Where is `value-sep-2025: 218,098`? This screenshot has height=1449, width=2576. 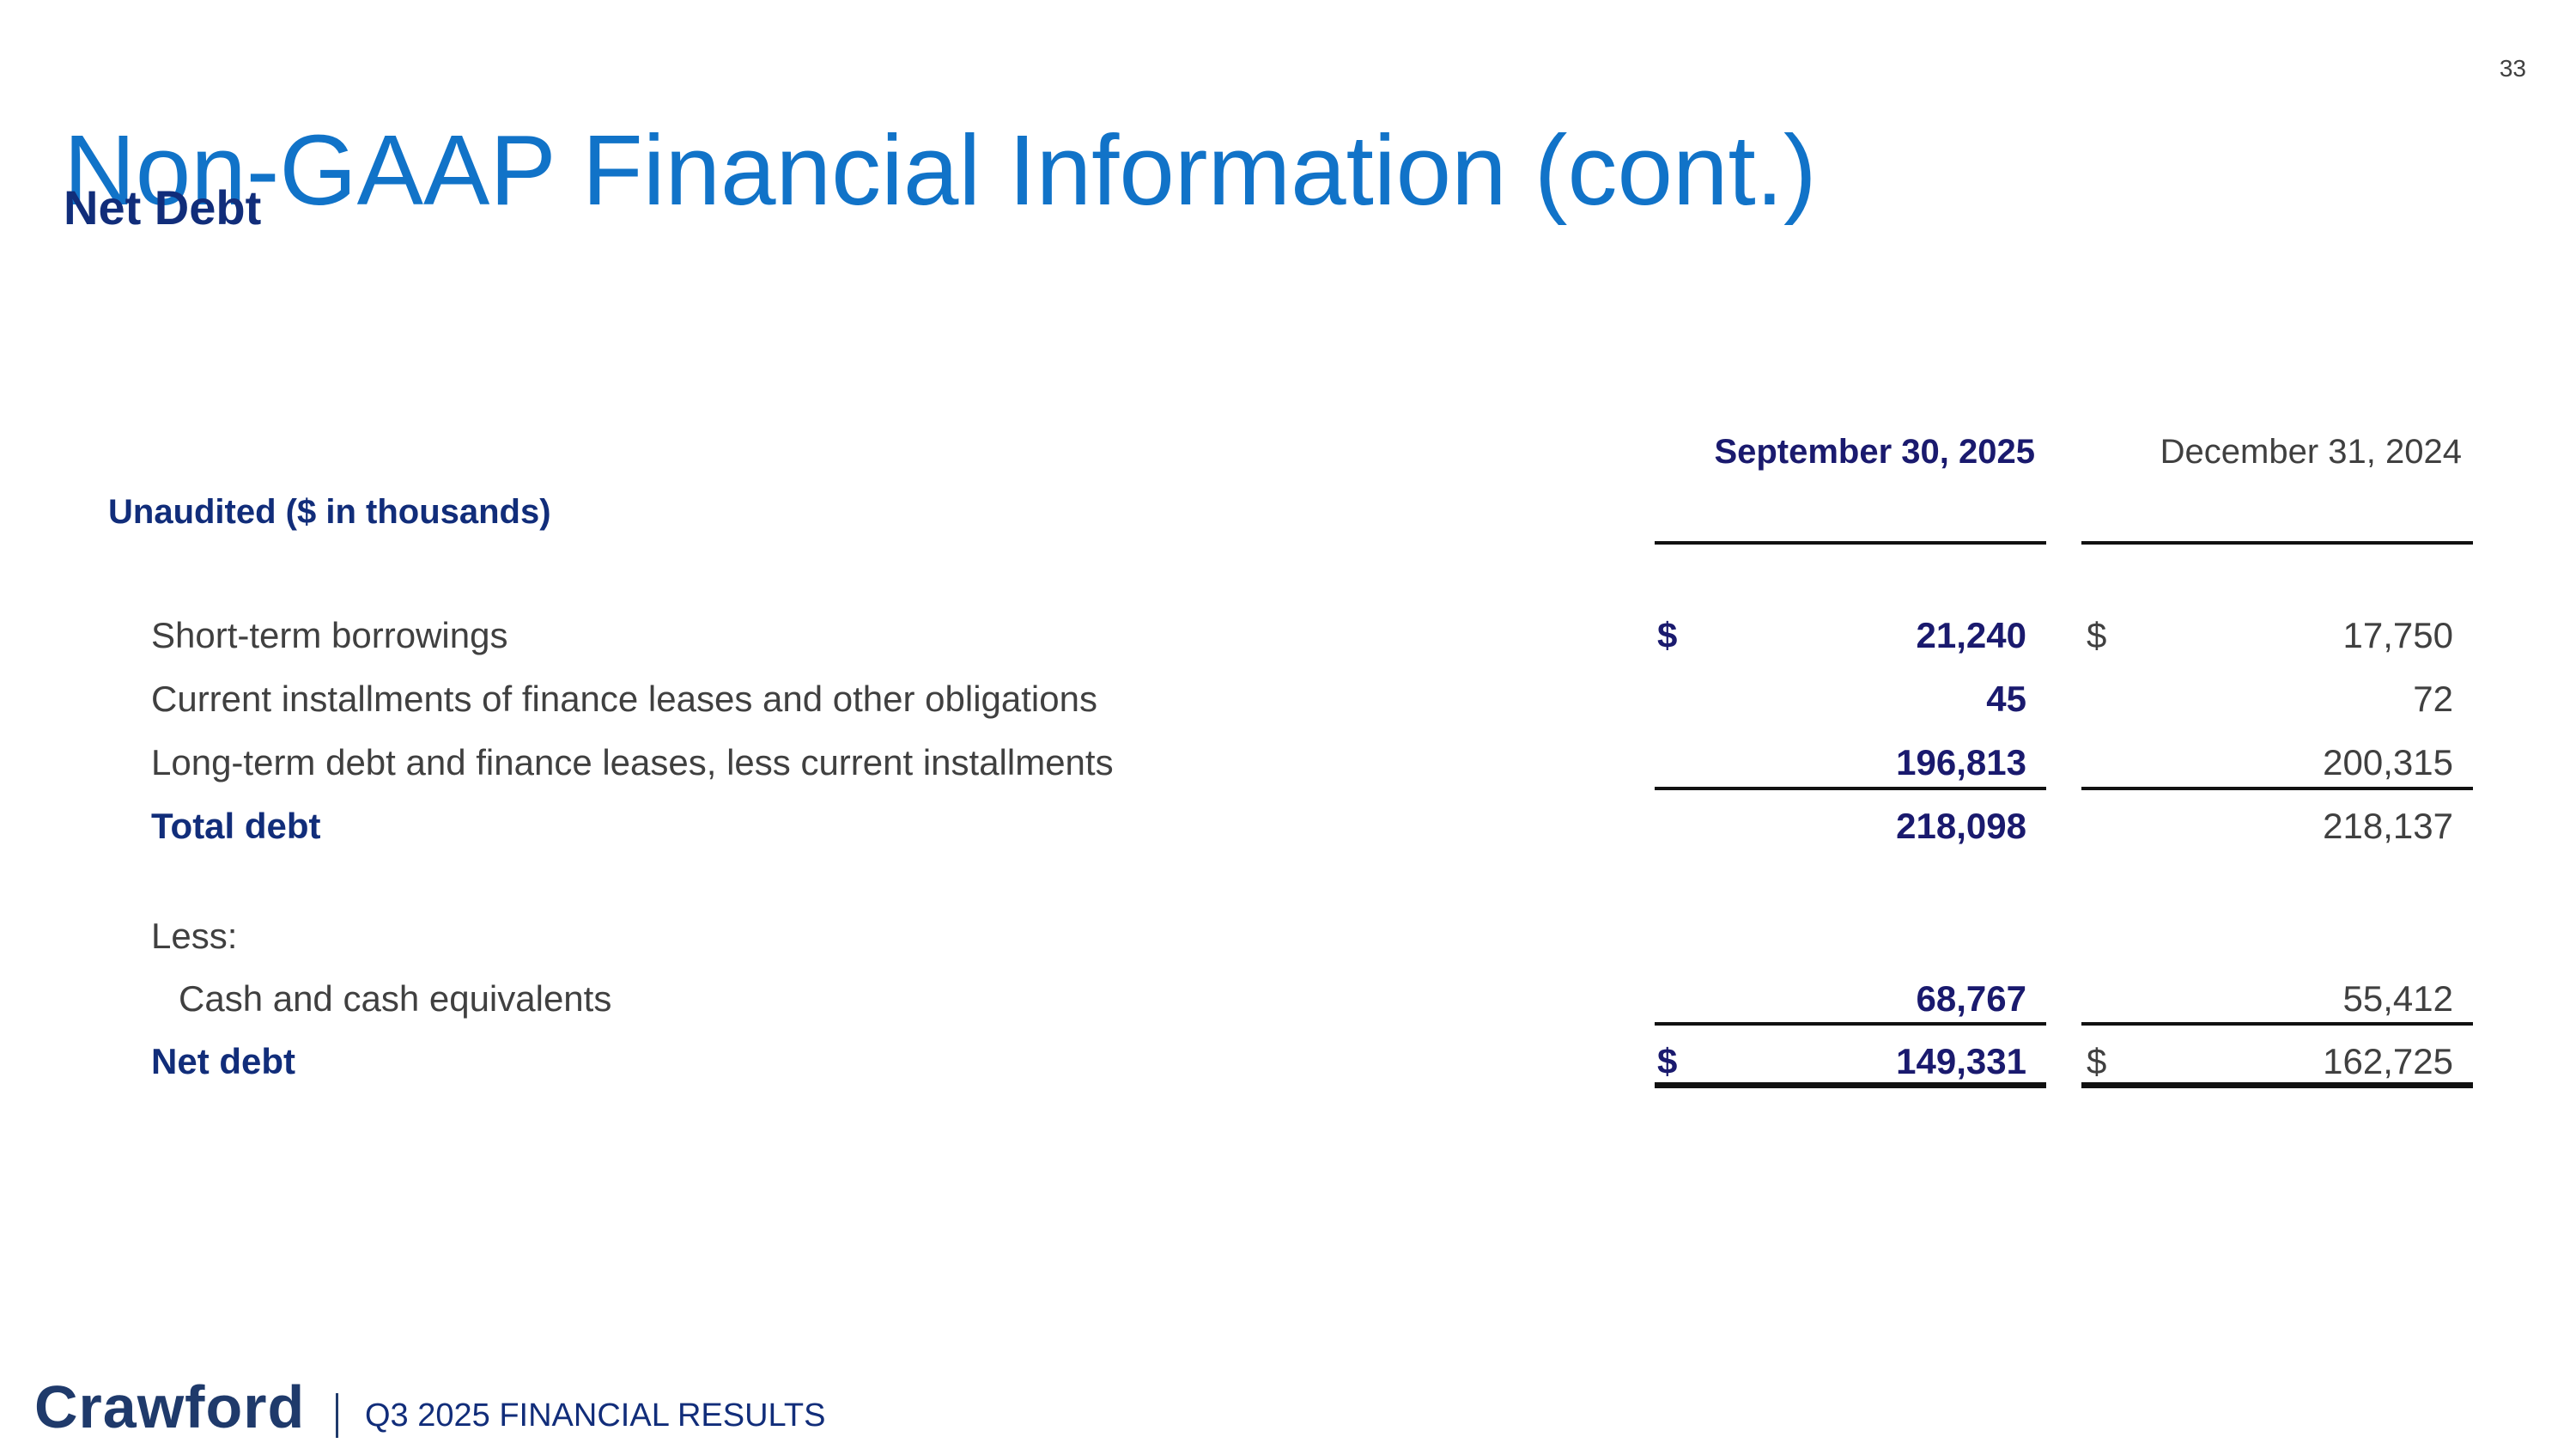 value-sep-2025: 218,098 is located at coordinates (1961, 826).